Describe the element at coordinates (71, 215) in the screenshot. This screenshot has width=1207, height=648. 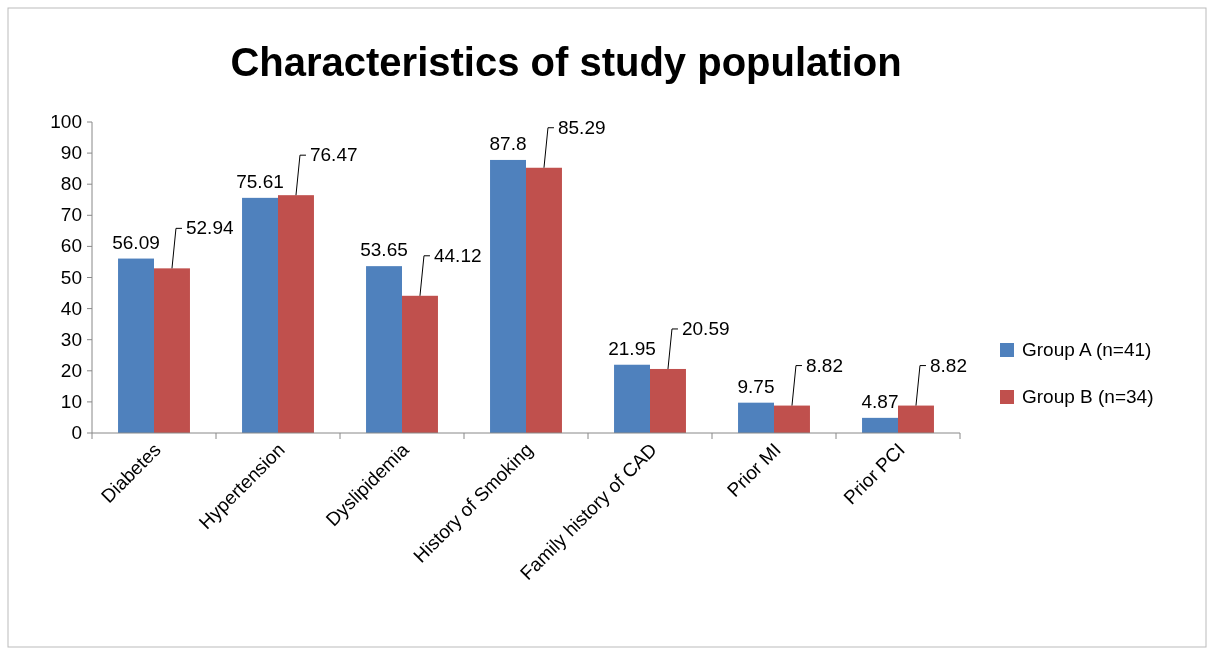
I see `y-tick-label: 70` at that location.